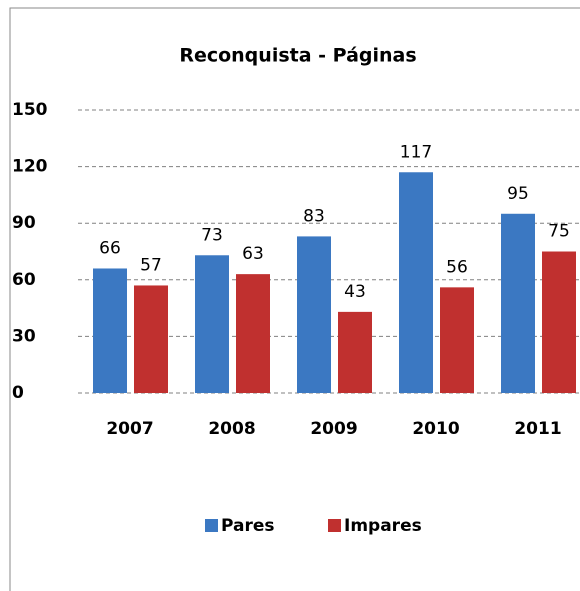  Describe the element at coordinates (457, 267) in the screenshot. I see `value-label: 56` at that location.